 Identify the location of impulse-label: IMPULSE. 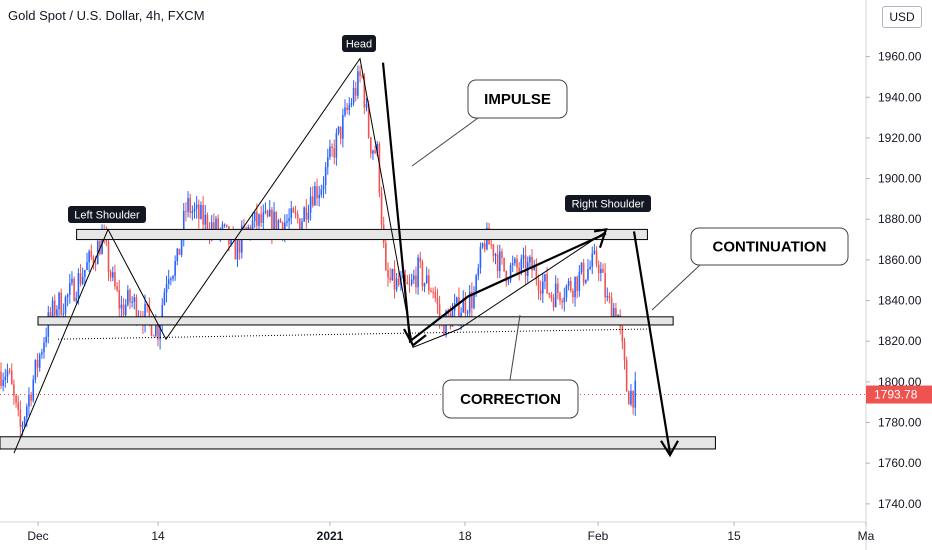
(517, 99).